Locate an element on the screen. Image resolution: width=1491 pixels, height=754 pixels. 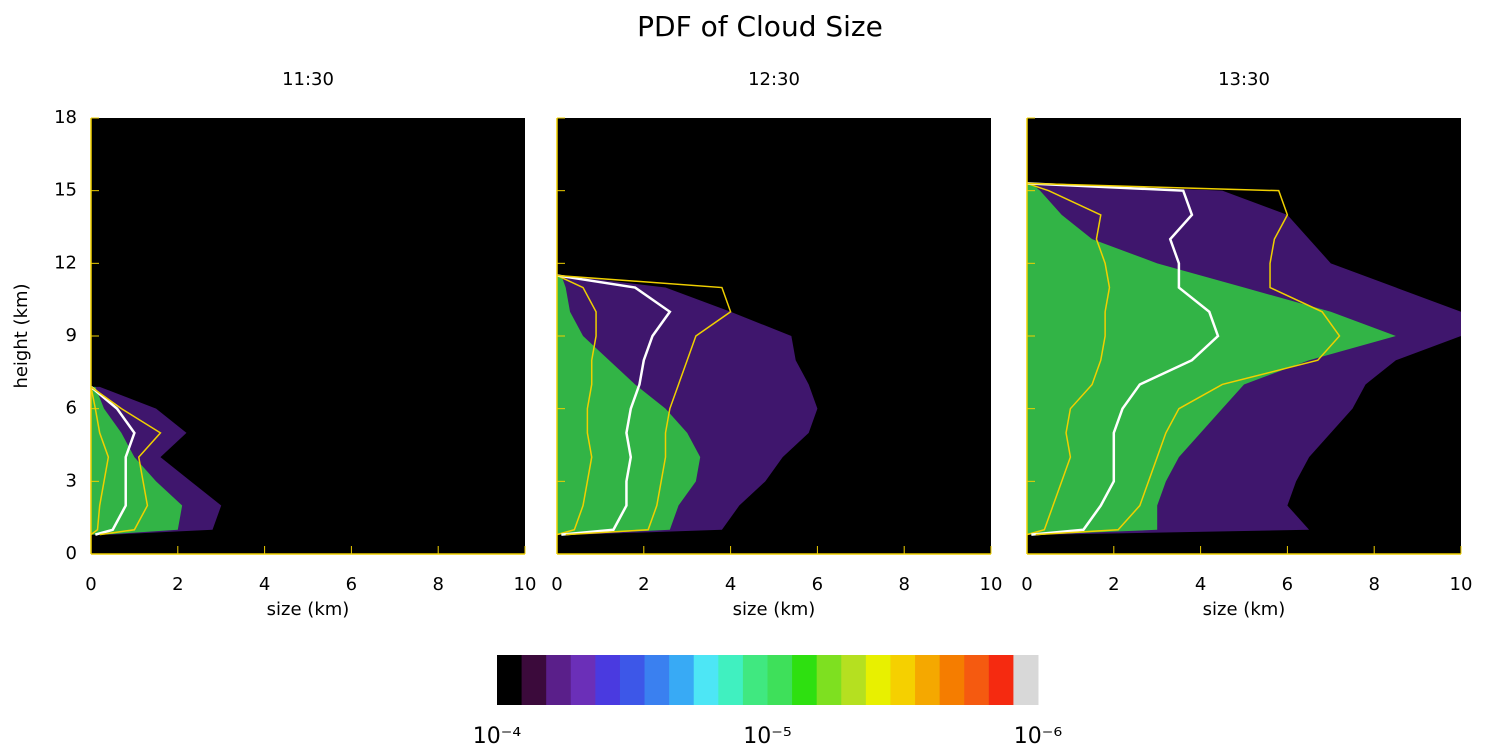
colorbar-tick-label: 10⁻⁴ is located at coordinates (497, 736).